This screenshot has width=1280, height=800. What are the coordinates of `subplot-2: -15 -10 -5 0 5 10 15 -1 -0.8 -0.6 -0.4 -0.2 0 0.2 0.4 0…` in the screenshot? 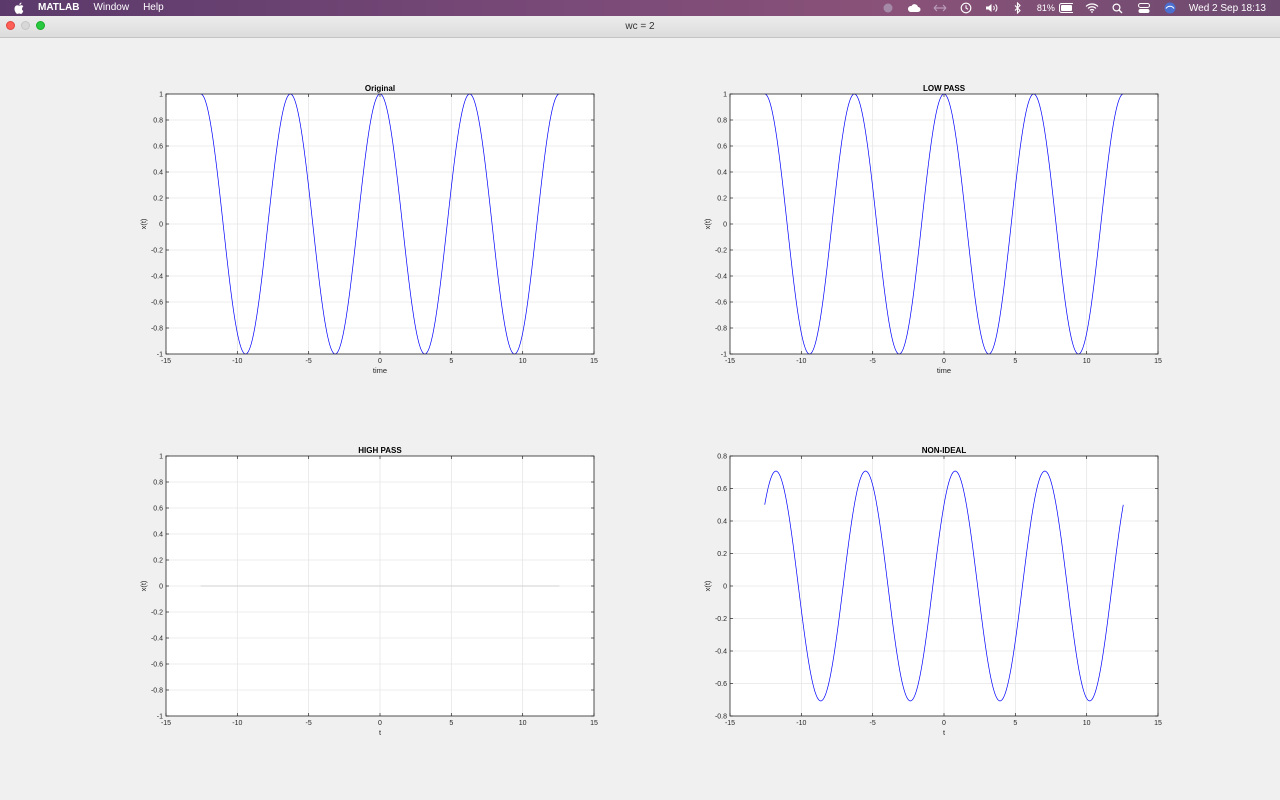 It's located at (932, 229).